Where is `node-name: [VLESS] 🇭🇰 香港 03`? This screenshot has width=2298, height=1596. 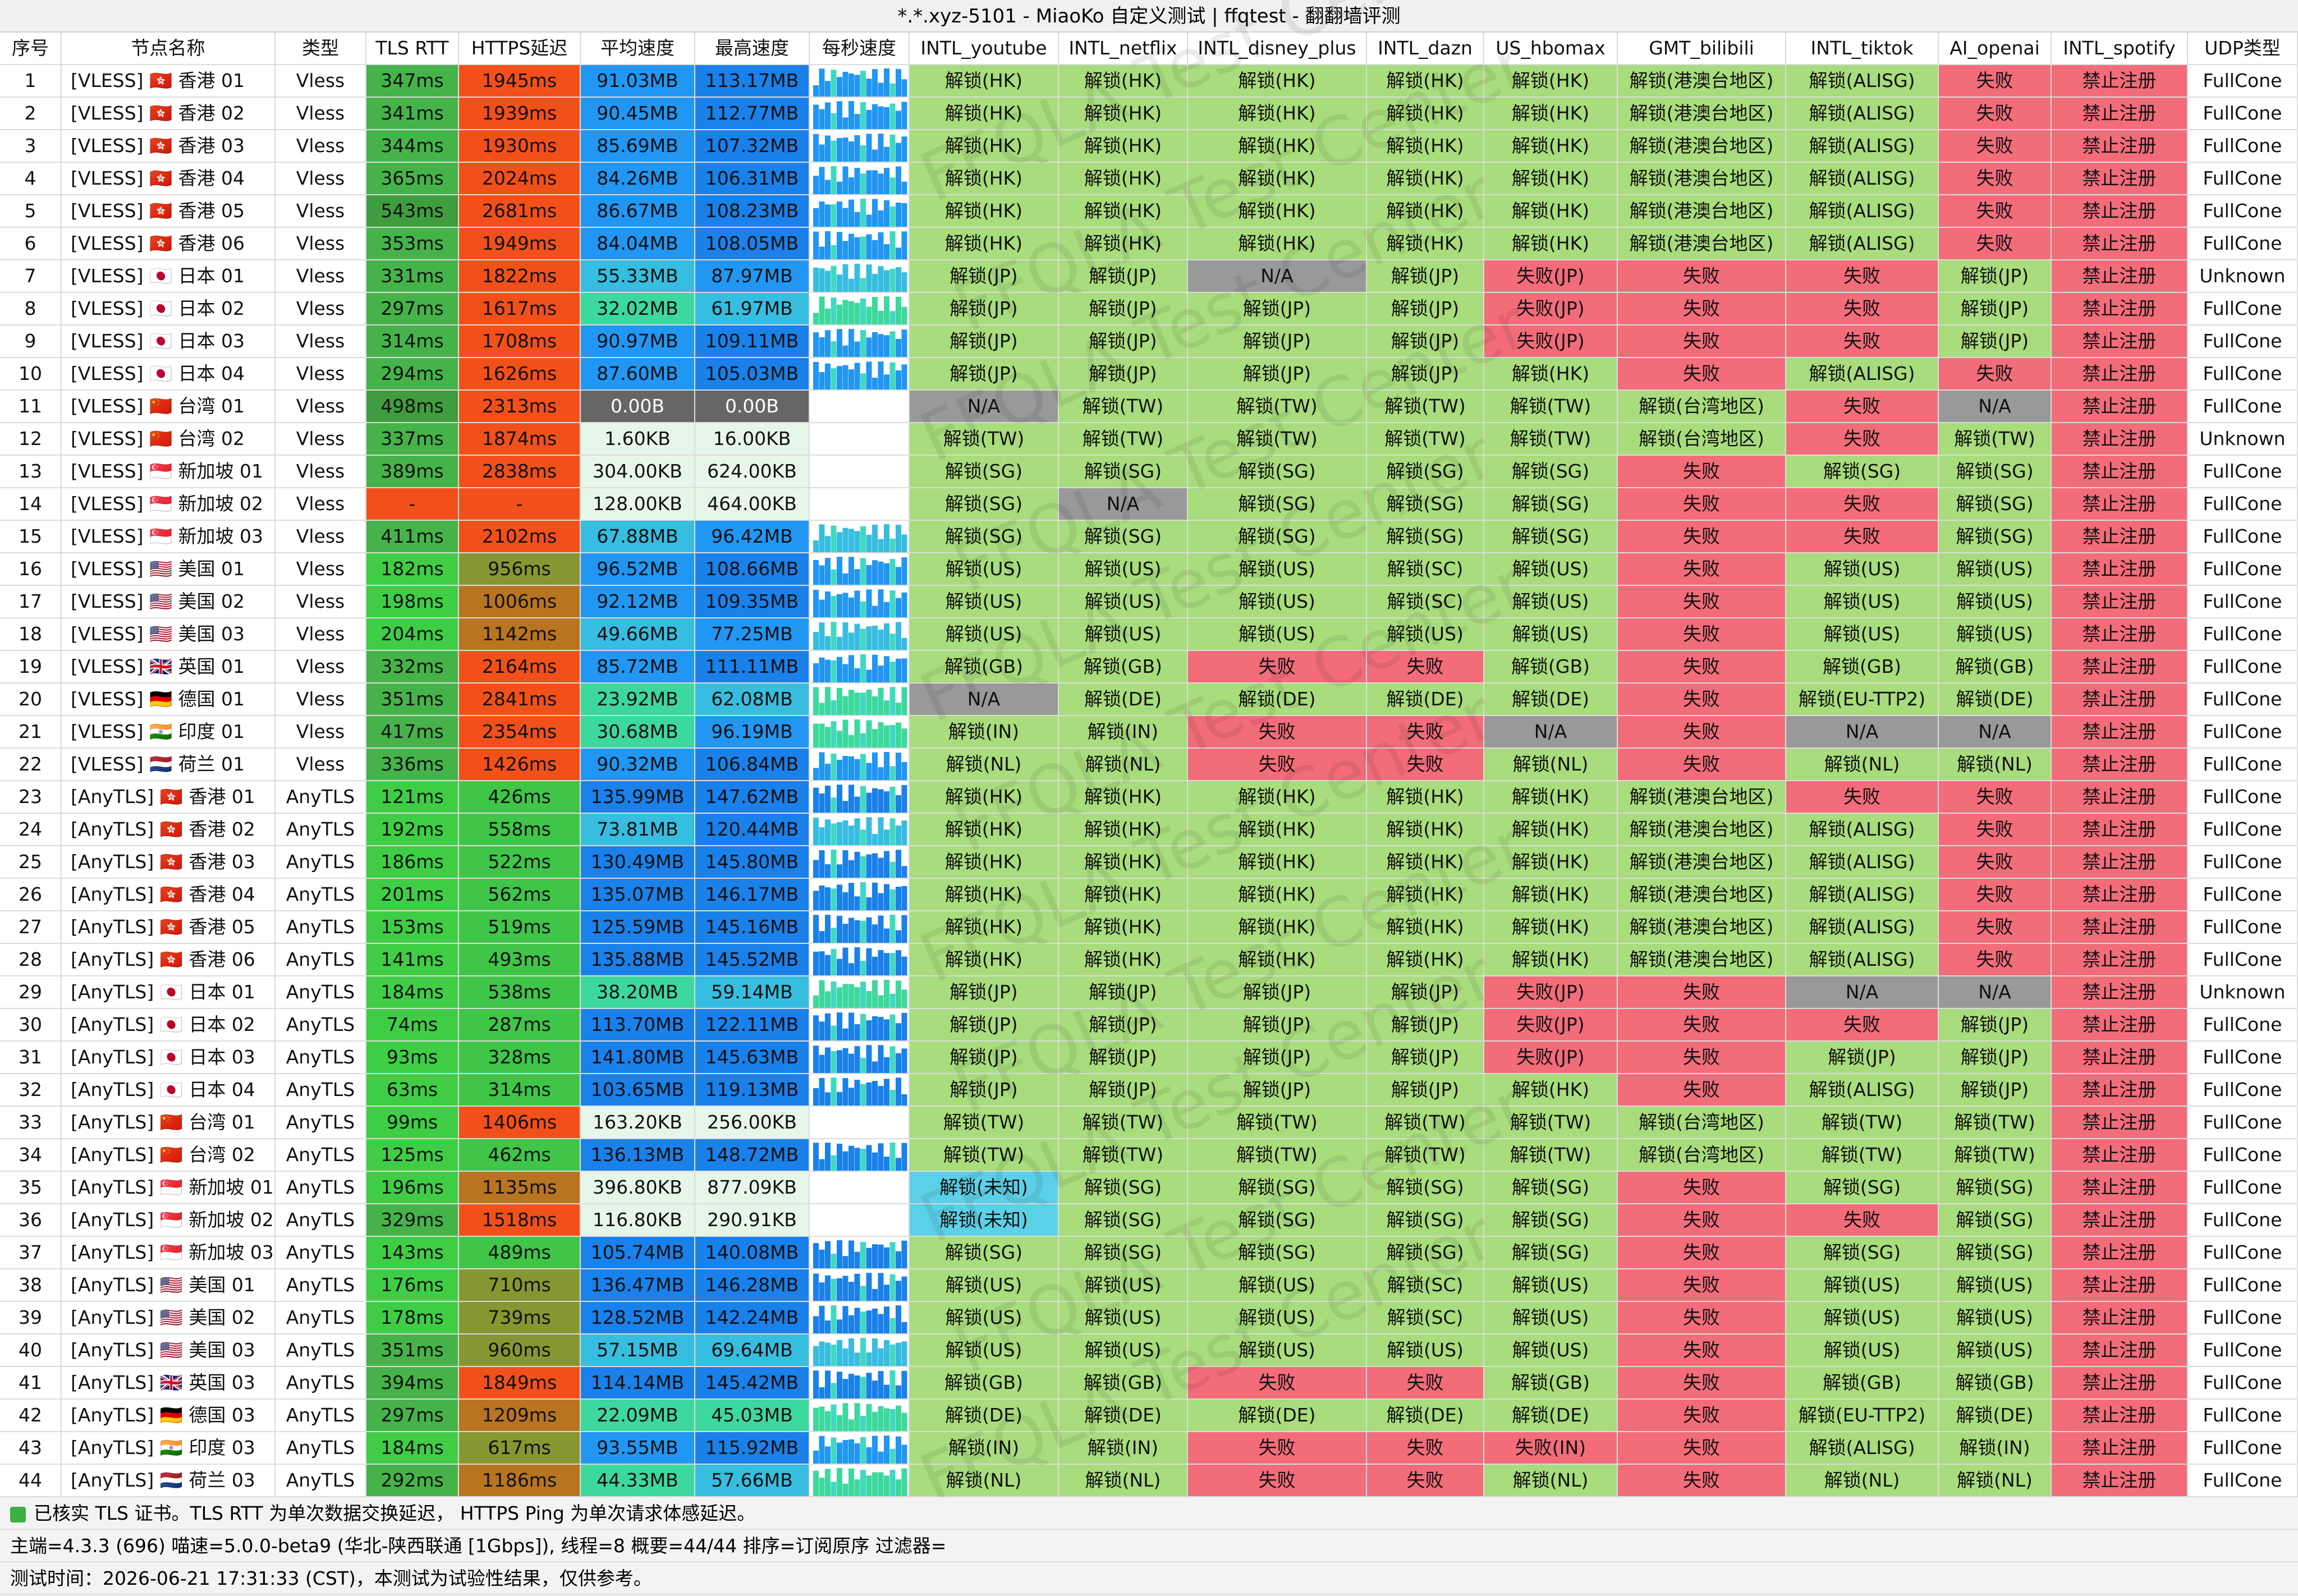 node-name: [VLESS] 🇭🇰 香港 03 is located at coordinates (169, 146).